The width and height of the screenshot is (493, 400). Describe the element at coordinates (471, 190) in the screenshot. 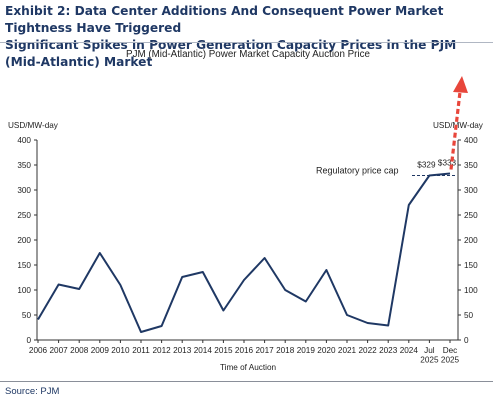

I see `right-y-tick-label: 300` at that location.